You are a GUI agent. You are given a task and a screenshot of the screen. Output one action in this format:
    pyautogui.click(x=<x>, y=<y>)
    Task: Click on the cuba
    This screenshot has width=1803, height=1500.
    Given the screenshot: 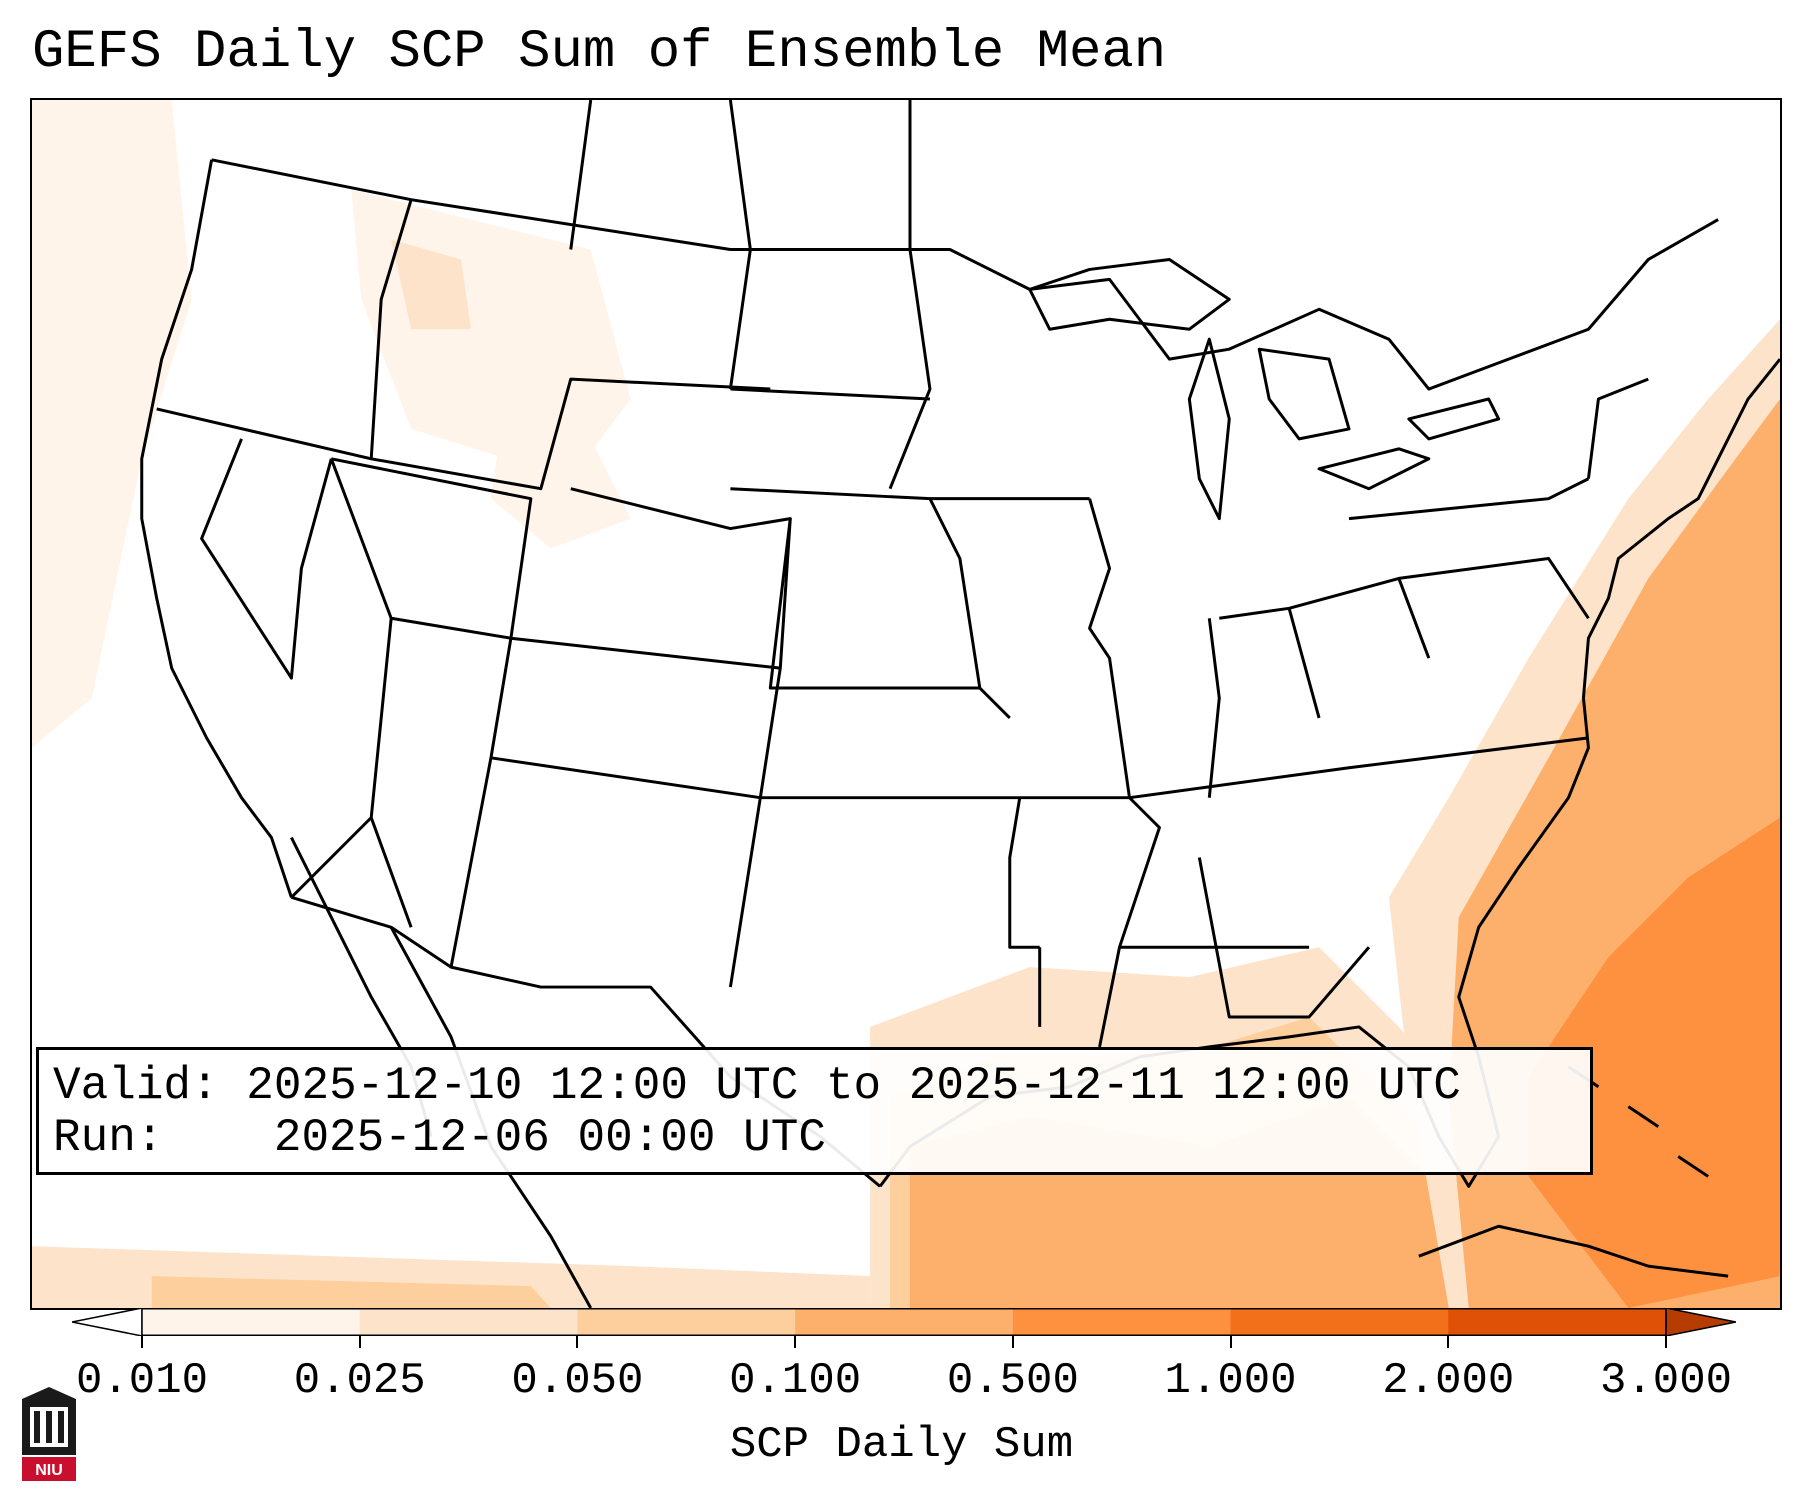 What is the action you would take?
    pyautogui.click(x=1573, y=1251)
    